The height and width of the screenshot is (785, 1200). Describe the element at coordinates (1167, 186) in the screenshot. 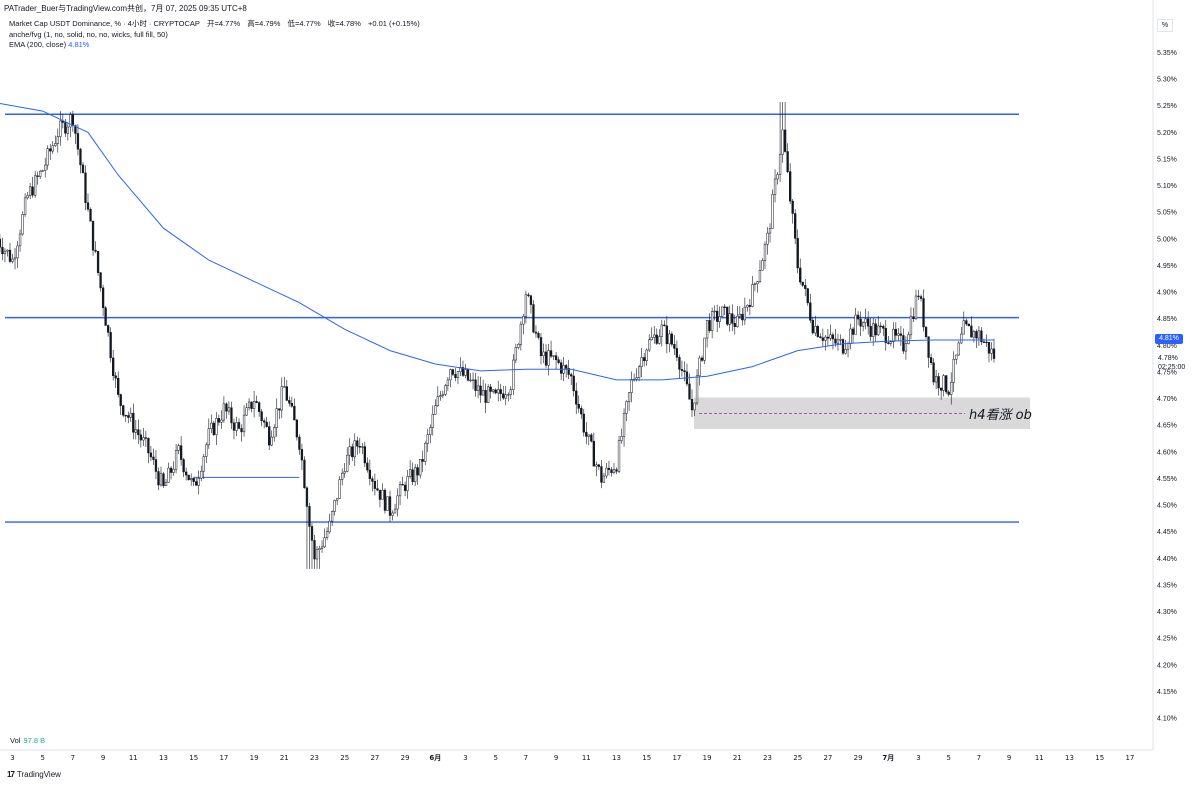

I see `y-tick-label: 5.10%` at that location.